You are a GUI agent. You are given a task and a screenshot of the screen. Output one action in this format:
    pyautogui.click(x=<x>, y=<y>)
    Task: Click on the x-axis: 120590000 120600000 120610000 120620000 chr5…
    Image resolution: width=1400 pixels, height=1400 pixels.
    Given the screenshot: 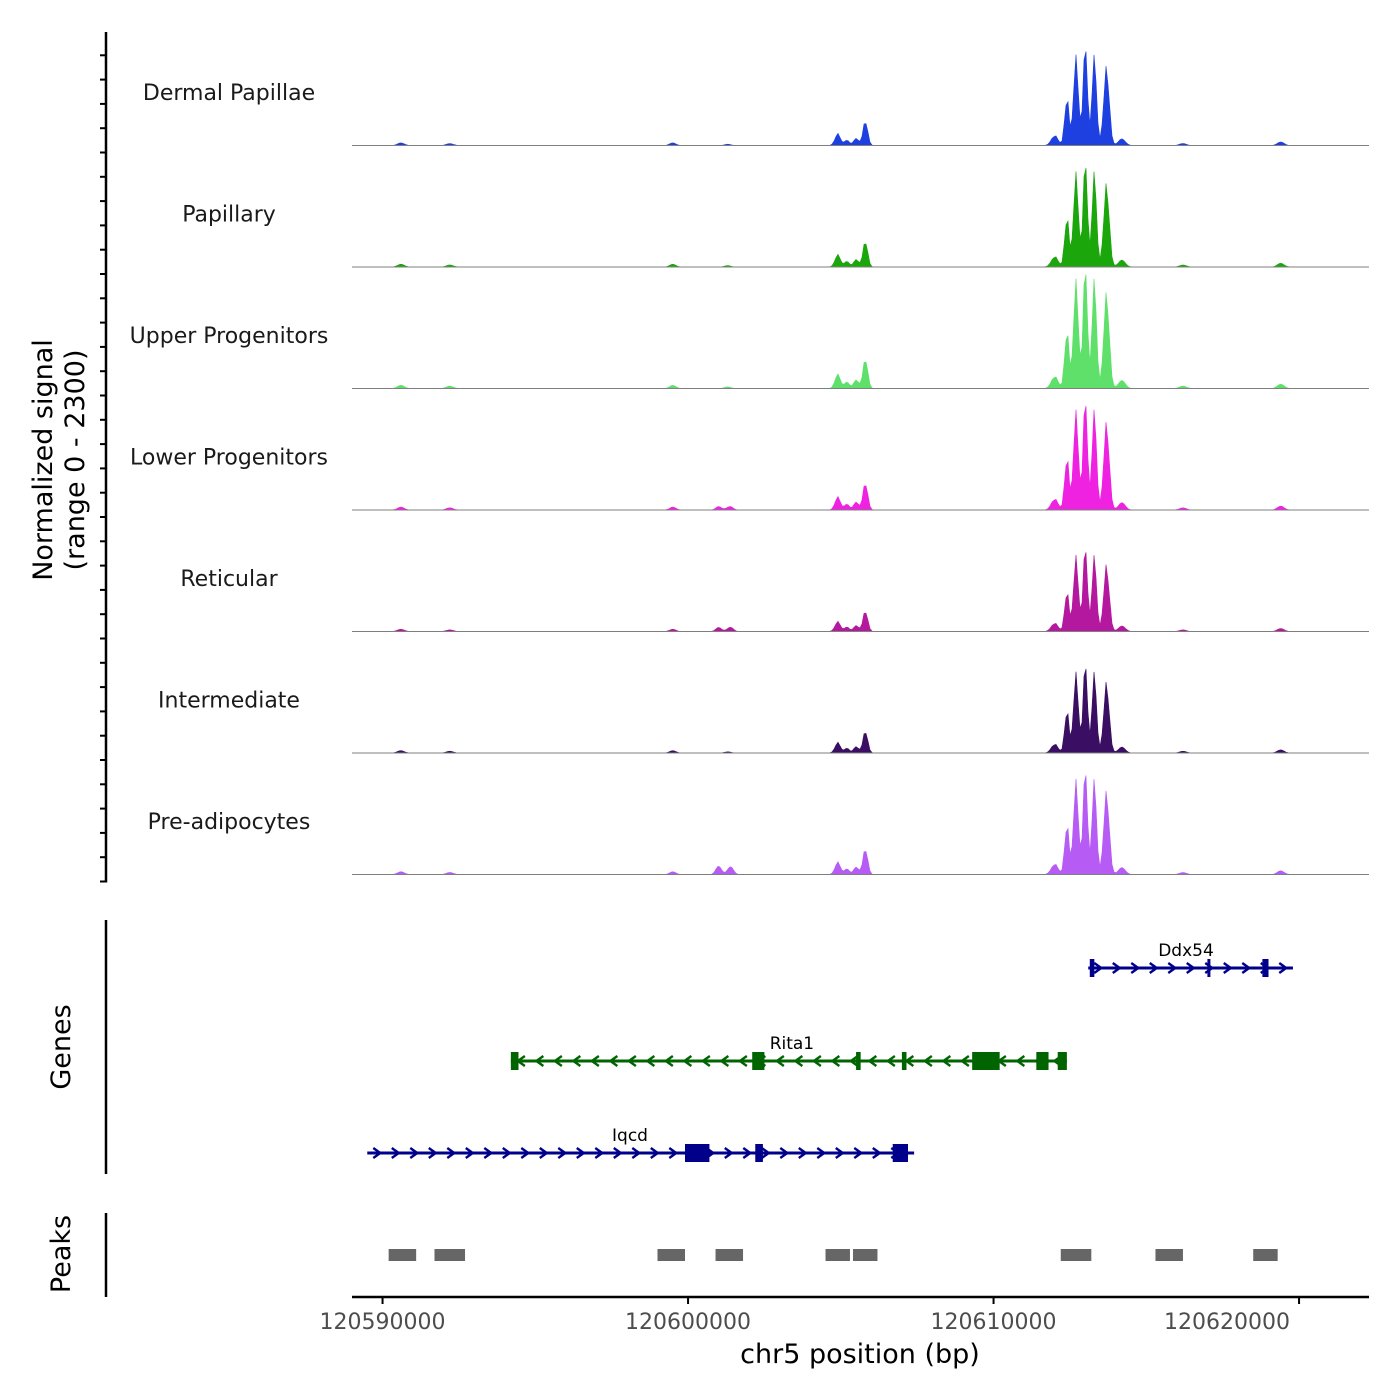 What is the action you would take?
    pyautogui.click(x=844, y=1332)
    